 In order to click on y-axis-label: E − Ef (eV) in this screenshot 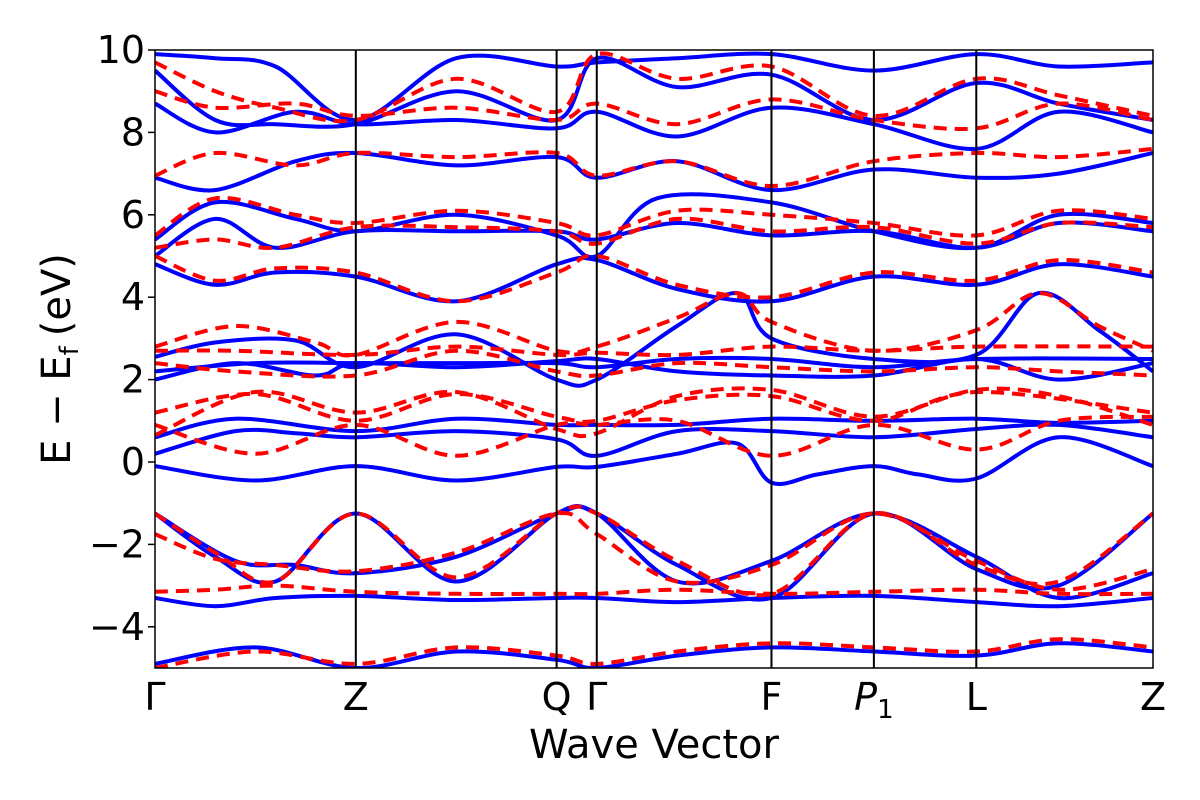, I will do `click(59, 359)`.